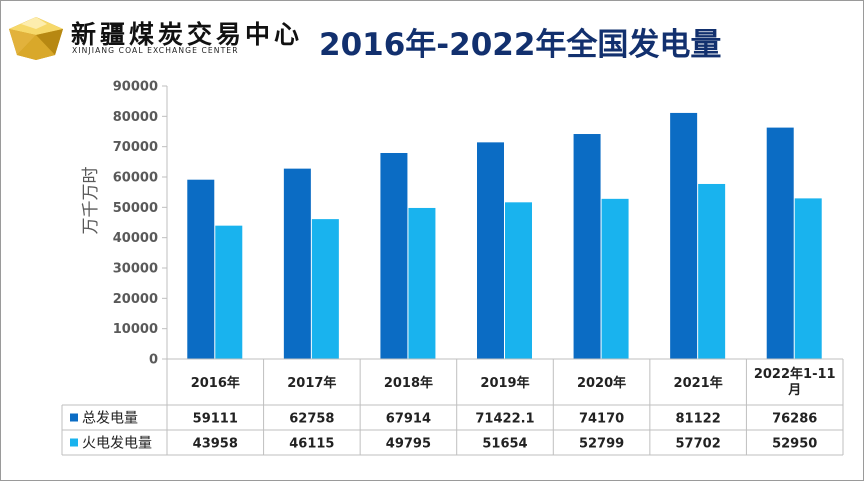  What do you see at coordinates (215, 419) in the screenshot?
I see `data-table-value: 59111` at bounding box center [215, 419].